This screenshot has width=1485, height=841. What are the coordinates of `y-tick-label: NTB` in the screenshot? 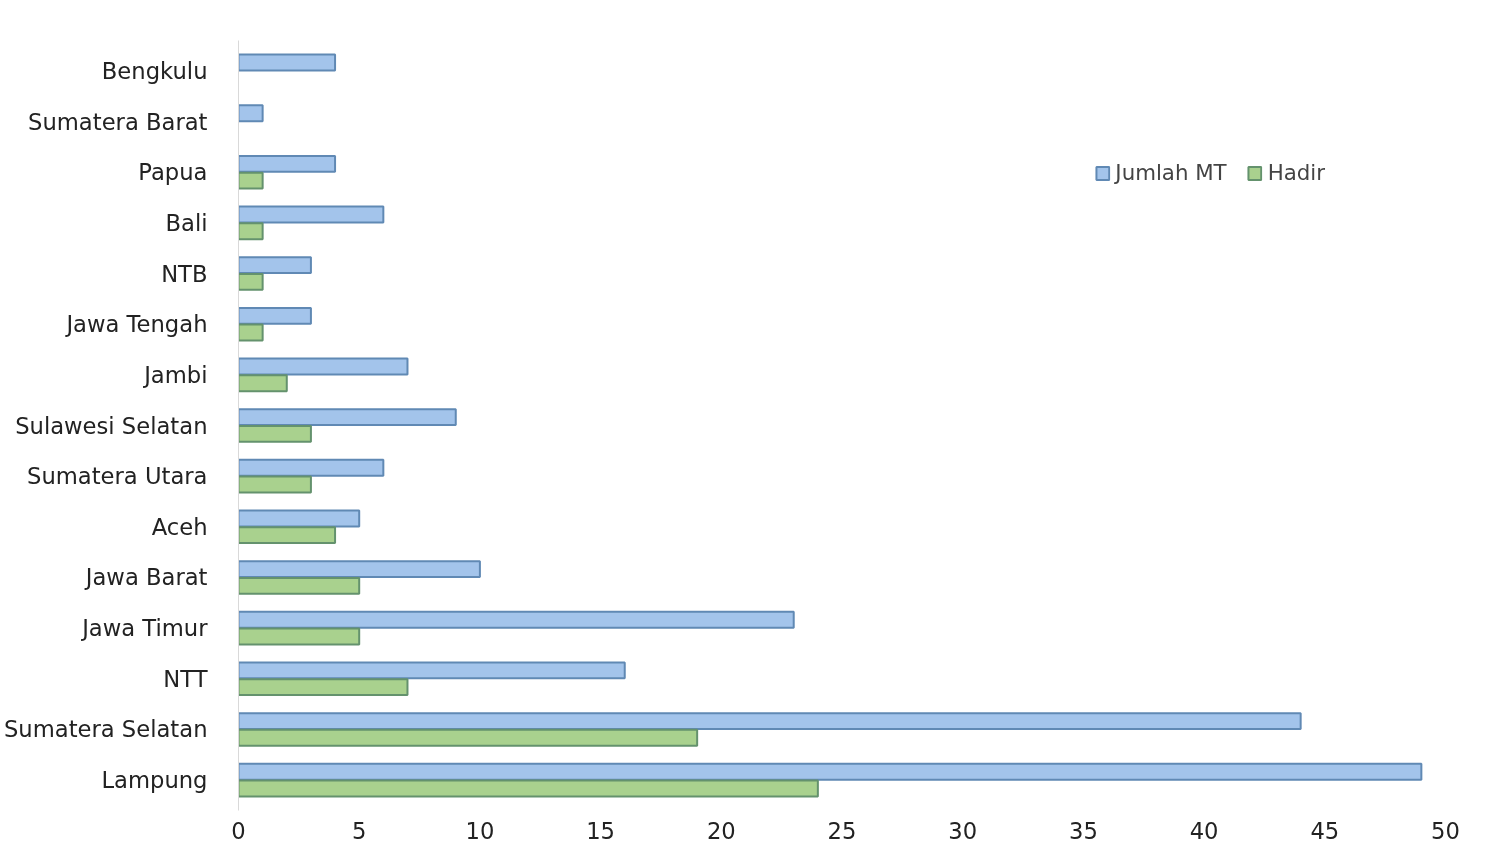 It's located at (184, 273).